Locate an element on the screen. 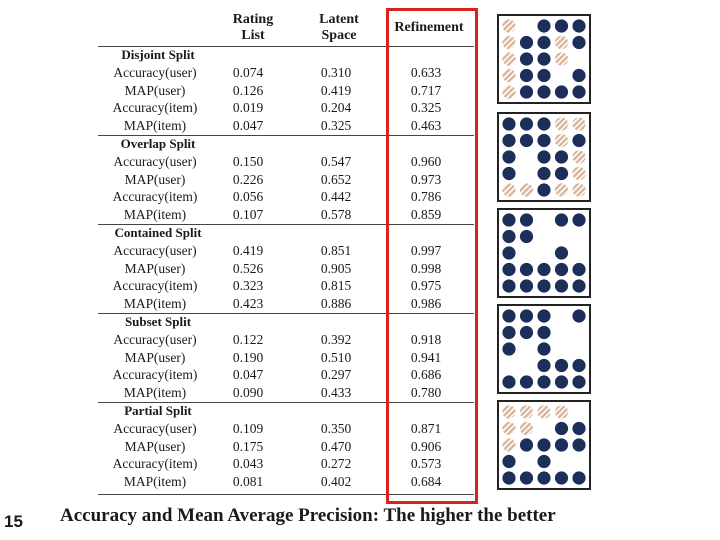 This screenshot has width=720, height=540. group-title: Overlap Split is located at coordinates (158, 143).